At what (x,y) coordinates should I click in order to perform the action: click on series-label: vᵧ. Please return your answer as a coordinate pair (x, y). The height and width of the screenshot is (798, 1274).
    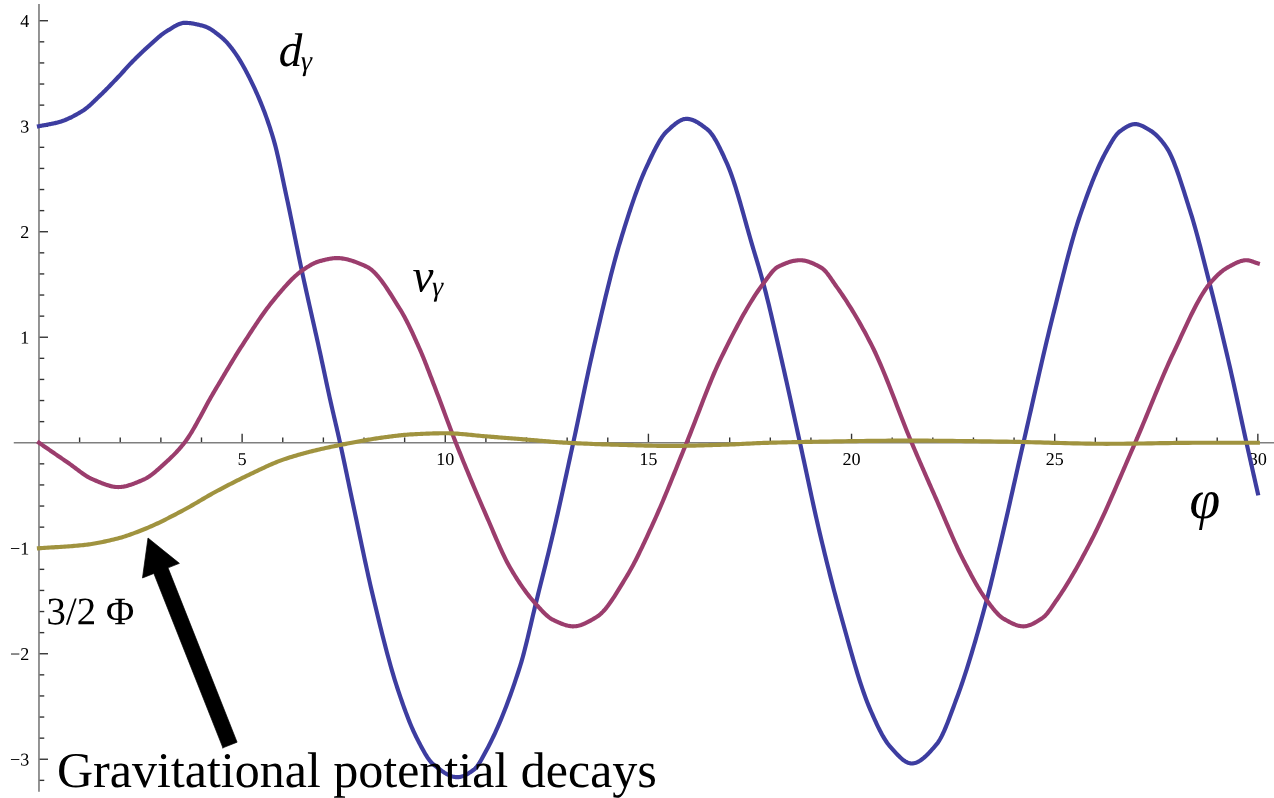
    Looking at the image, I should click on (428, 285).